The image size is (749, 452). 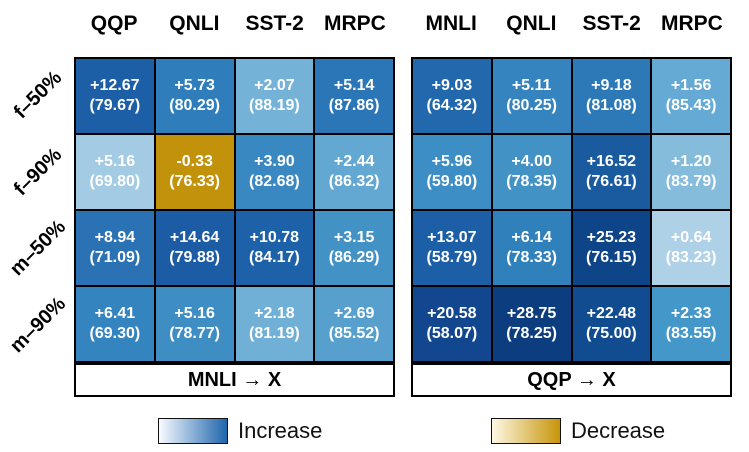 What do you see at coordinates (115, 257) in the screenshot?
I see `cell-base-score: (71.09)` at bounding box center [115, 257].